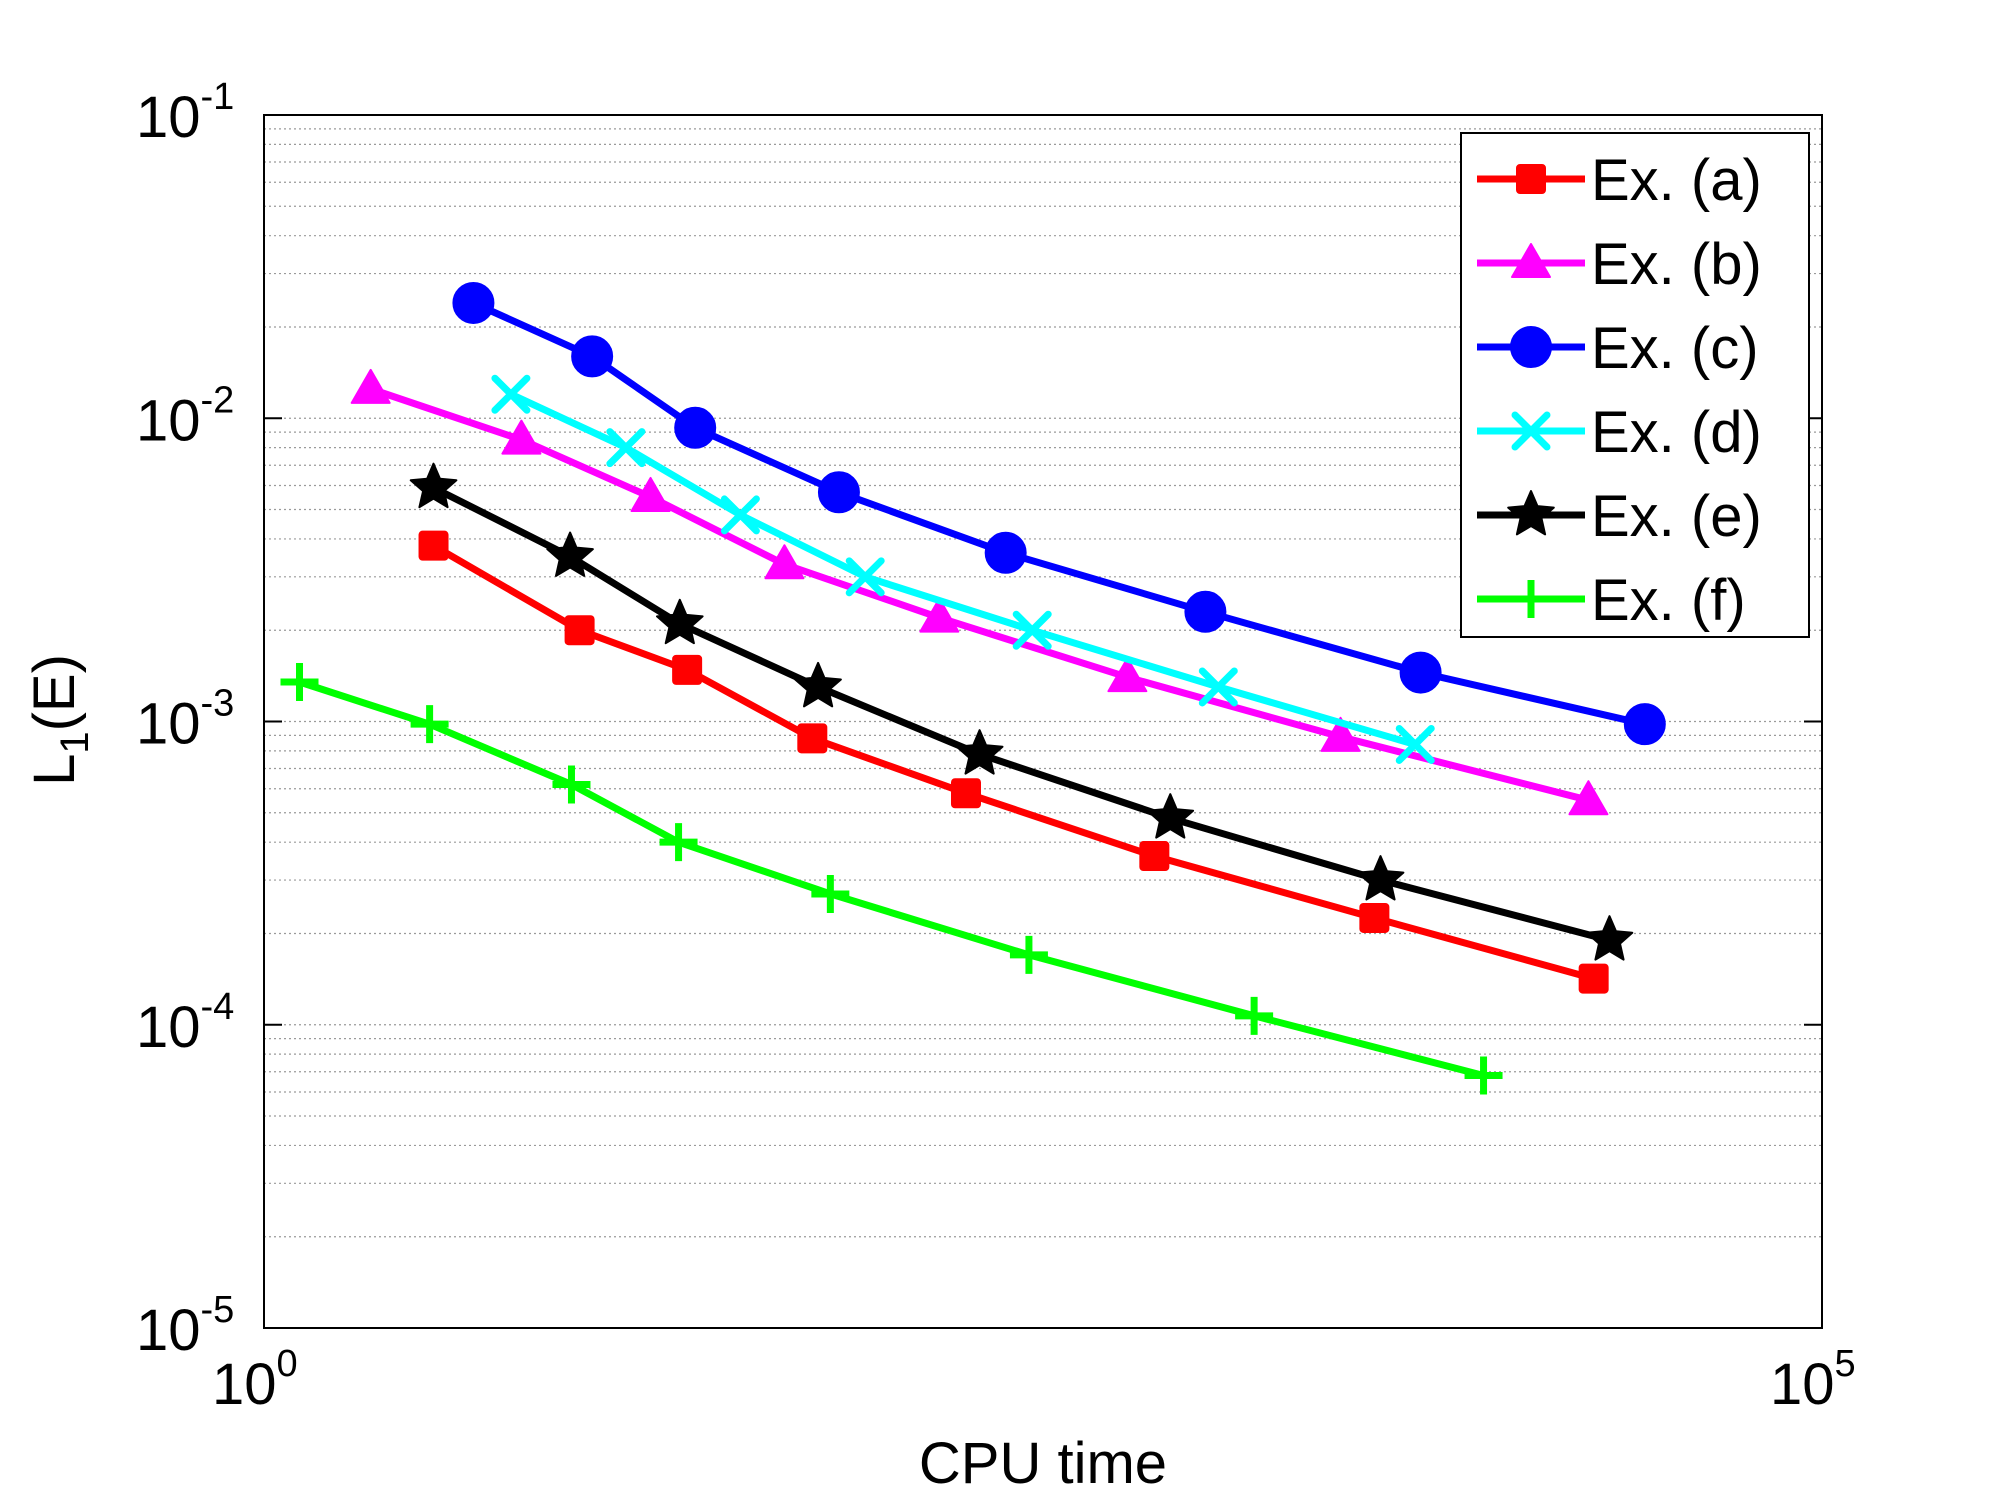 The image size is (2000, 1500). I want to click on legend-label: Ex. (a), so click(1676, 180).